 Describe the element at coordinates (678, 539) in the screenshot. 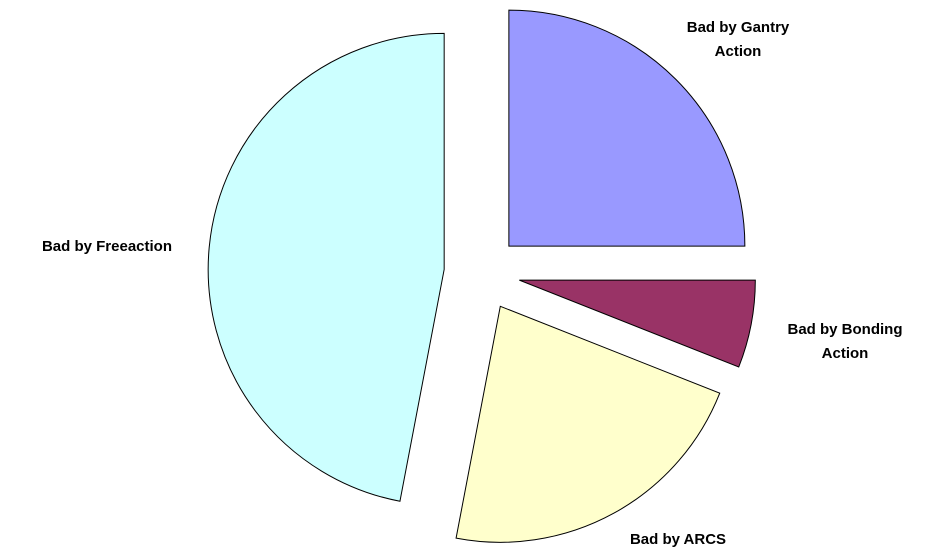

I see `slice-label: Bad by ARCS` at that location.